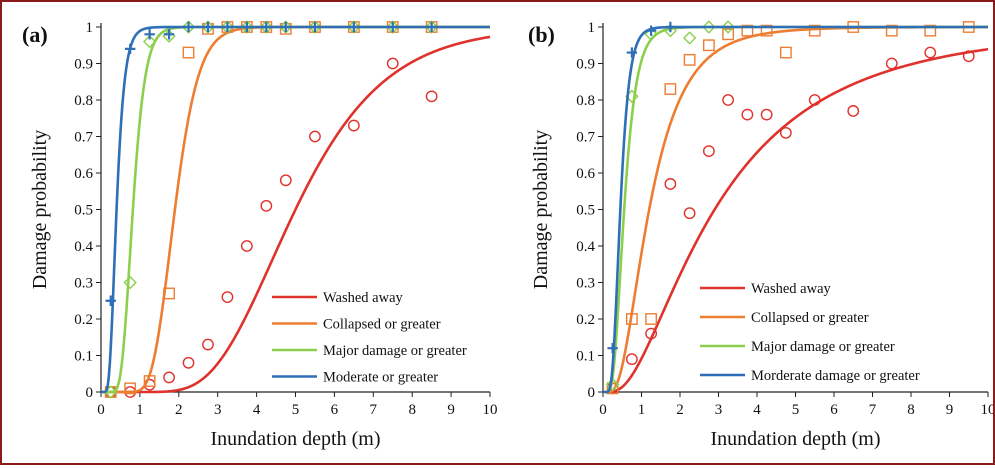  I want to click on y-tick-label: 0.4, so click(585, 247).